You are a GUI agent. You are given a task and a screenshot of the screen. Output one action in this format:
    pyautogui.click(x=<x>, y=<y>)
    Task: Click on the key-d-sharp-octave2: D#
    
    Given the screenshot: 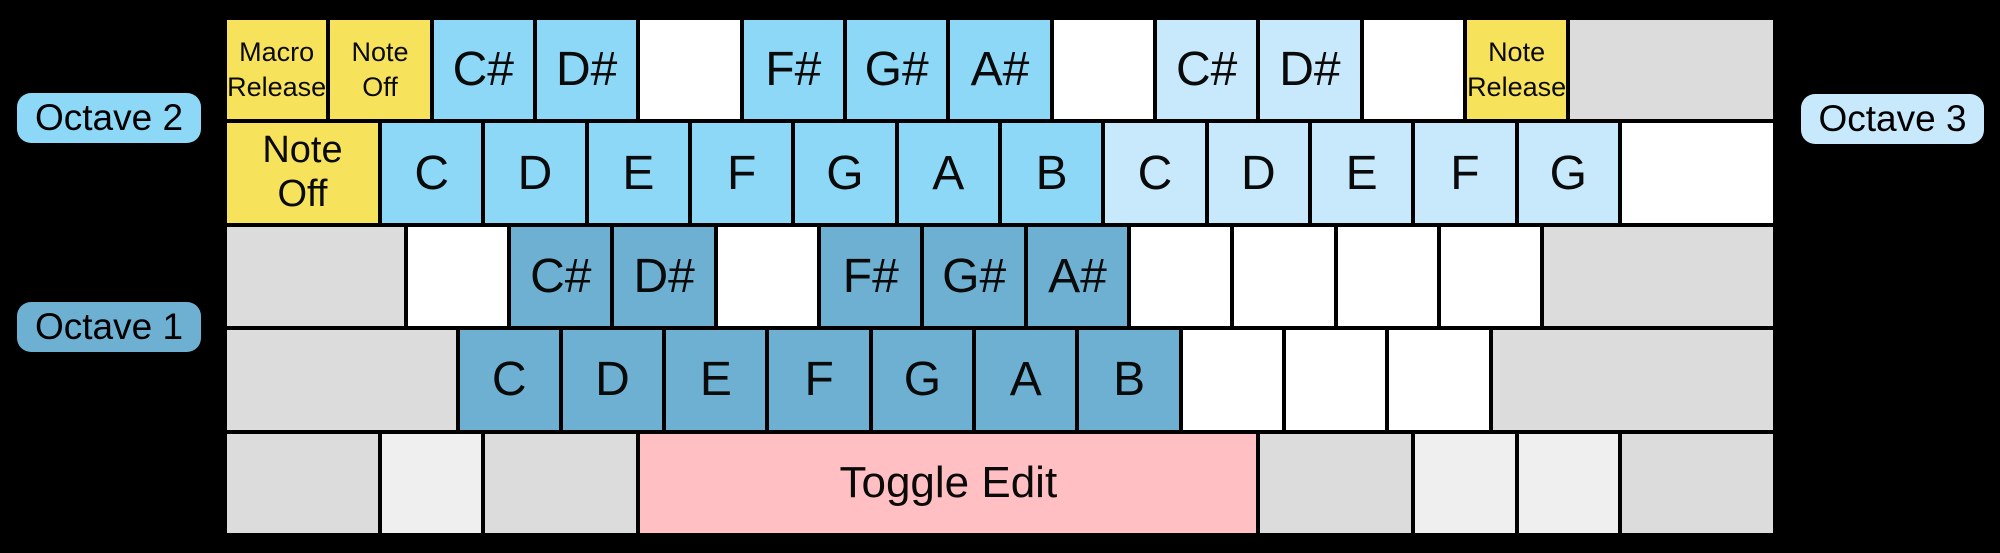 What is the action you would take?
    pyautogui.click(x=586, y=70)
    